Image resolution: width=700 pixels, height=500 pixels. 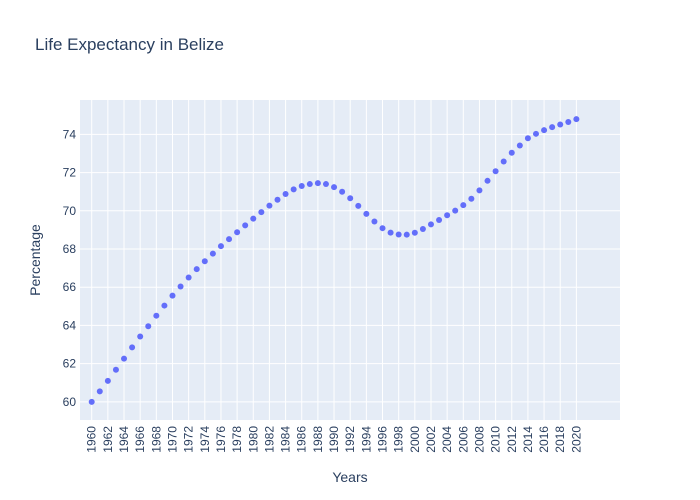 I want to click on x-tick-label: 2010, so click(x=496, y=439).